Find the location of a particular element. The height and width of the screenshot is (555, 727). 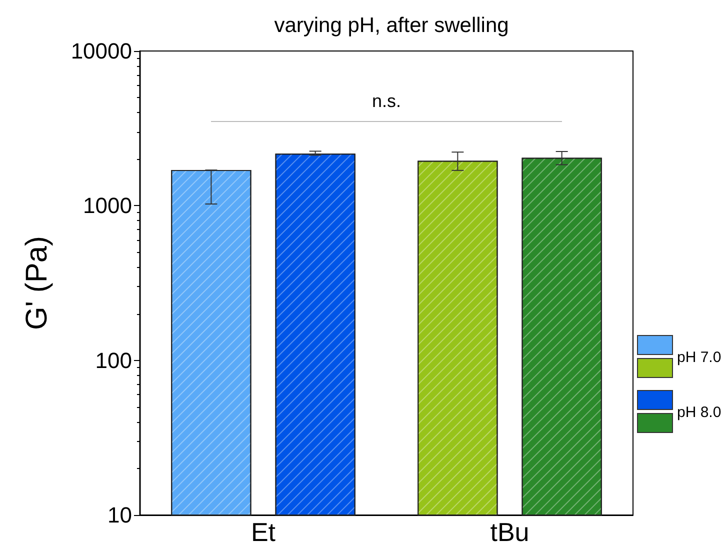

x-tick-label: Et is located at coordinates (263, 532).